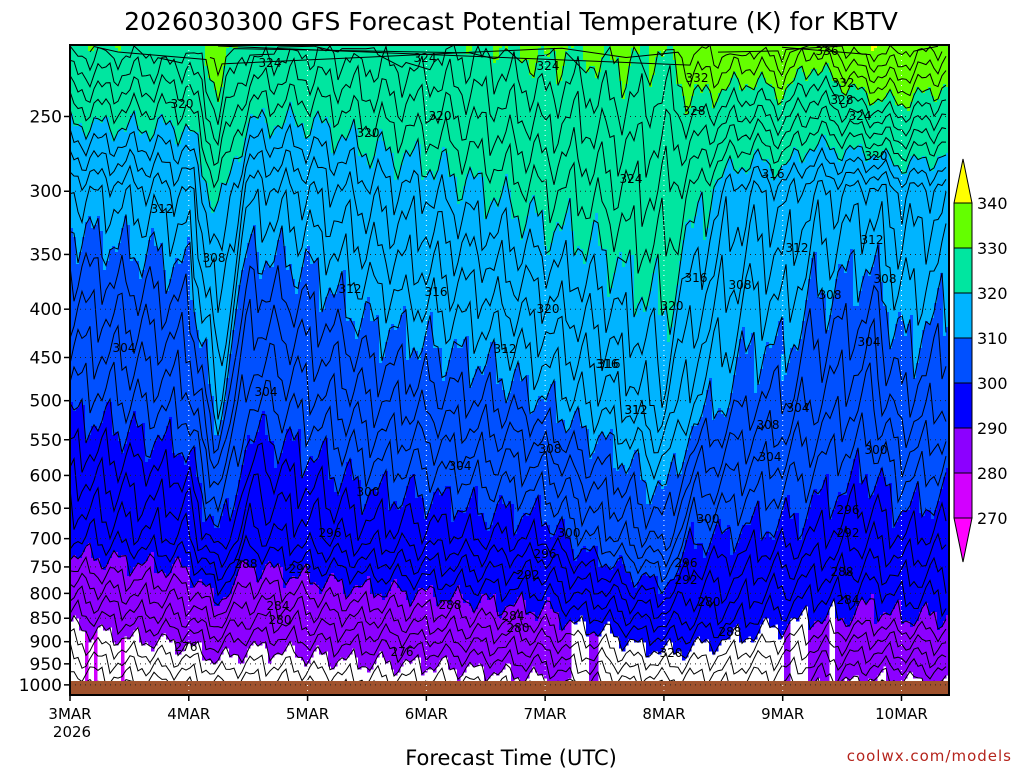 The image size is (1024, 768). Describe the element at coordinates (578, 72) in the screenshot. I see `isentrope-line` at that location.